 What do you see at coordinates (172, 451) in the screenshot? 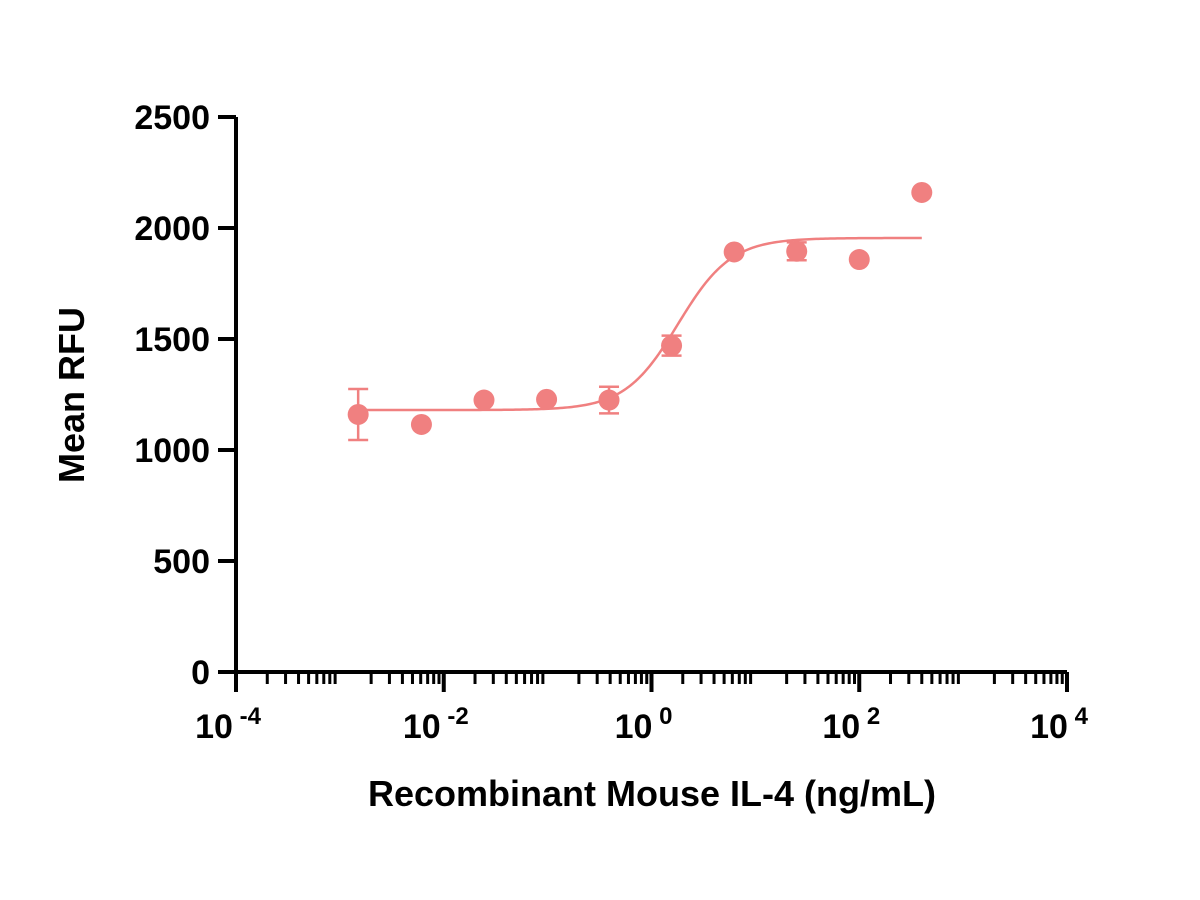
I see `y-tick-label: 1000` at bounding box center [172, 451].